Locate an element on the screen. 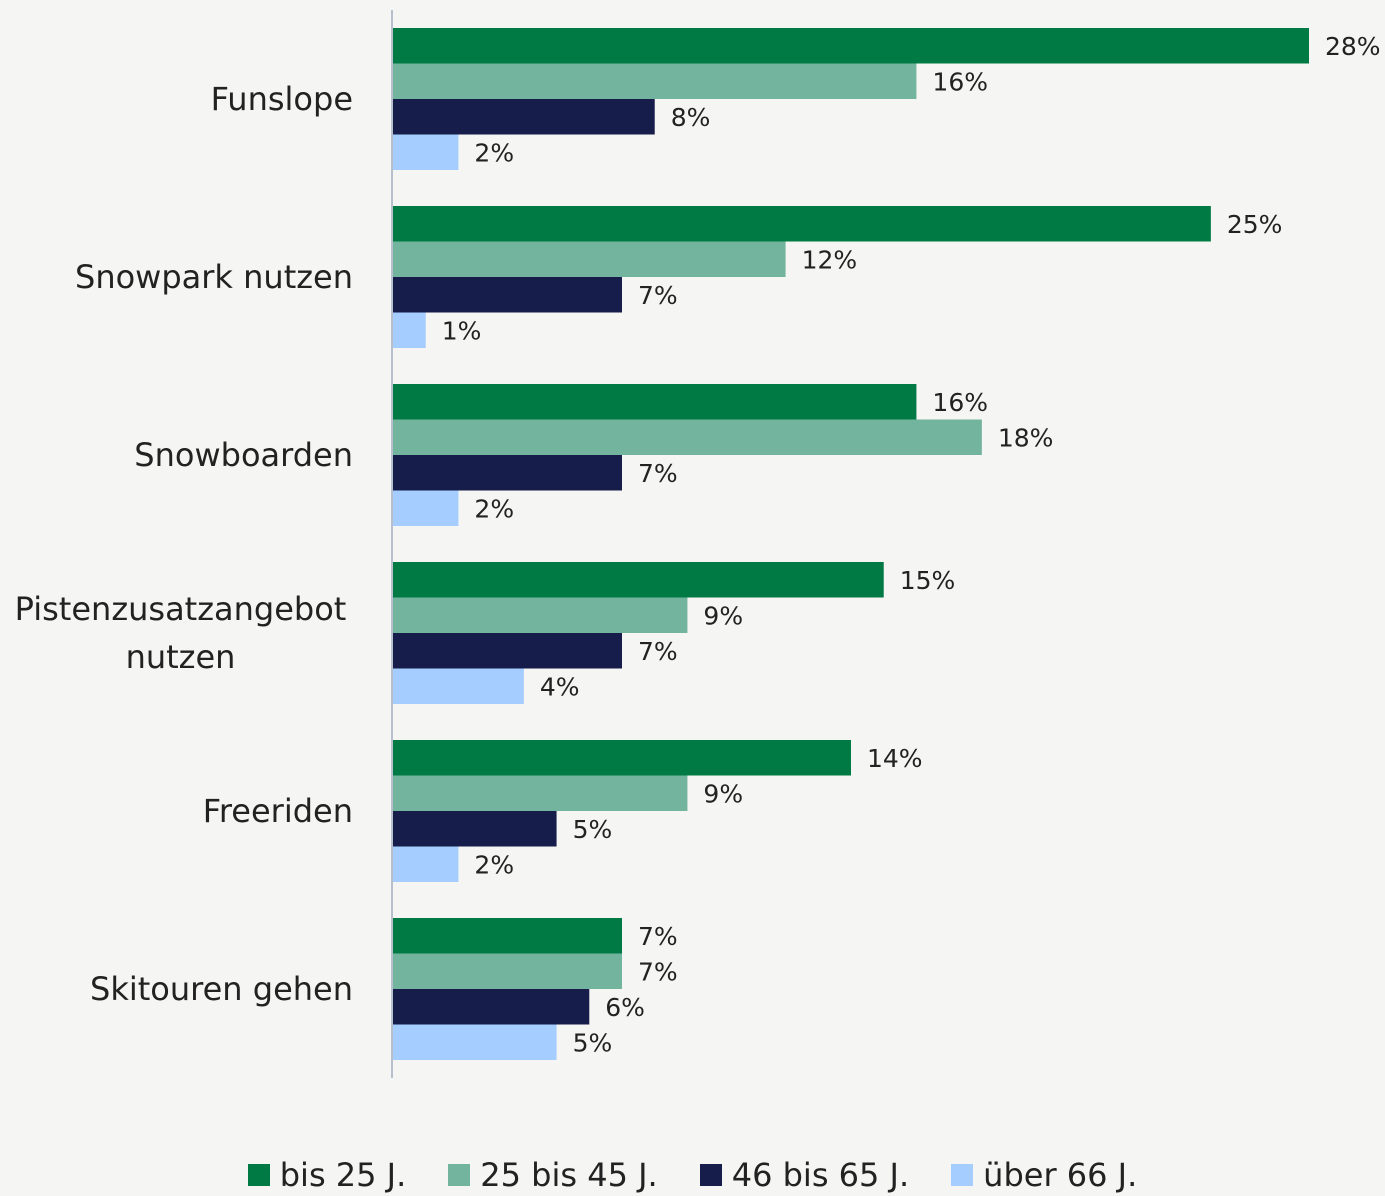 This screenshot has width=1385, height=1196. legend-label: 25 bis 45 J. is located at coordinates (569, 1175).